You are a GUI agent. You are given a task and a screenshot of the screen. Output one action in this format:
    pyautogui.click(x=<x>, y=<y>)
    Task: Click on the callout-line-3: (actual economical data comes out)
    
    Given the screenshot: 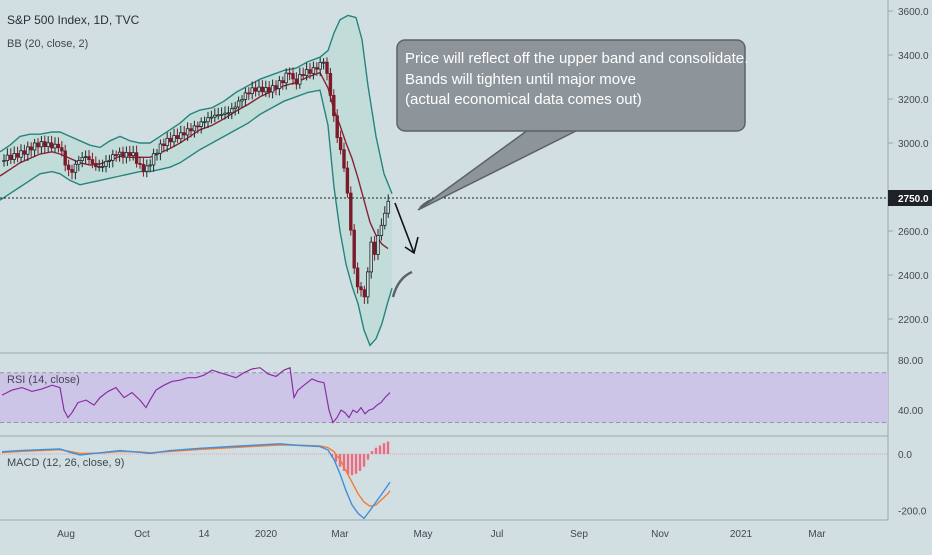 What is the action you would take?
    pyautogui.click(x=523, y=99)
    